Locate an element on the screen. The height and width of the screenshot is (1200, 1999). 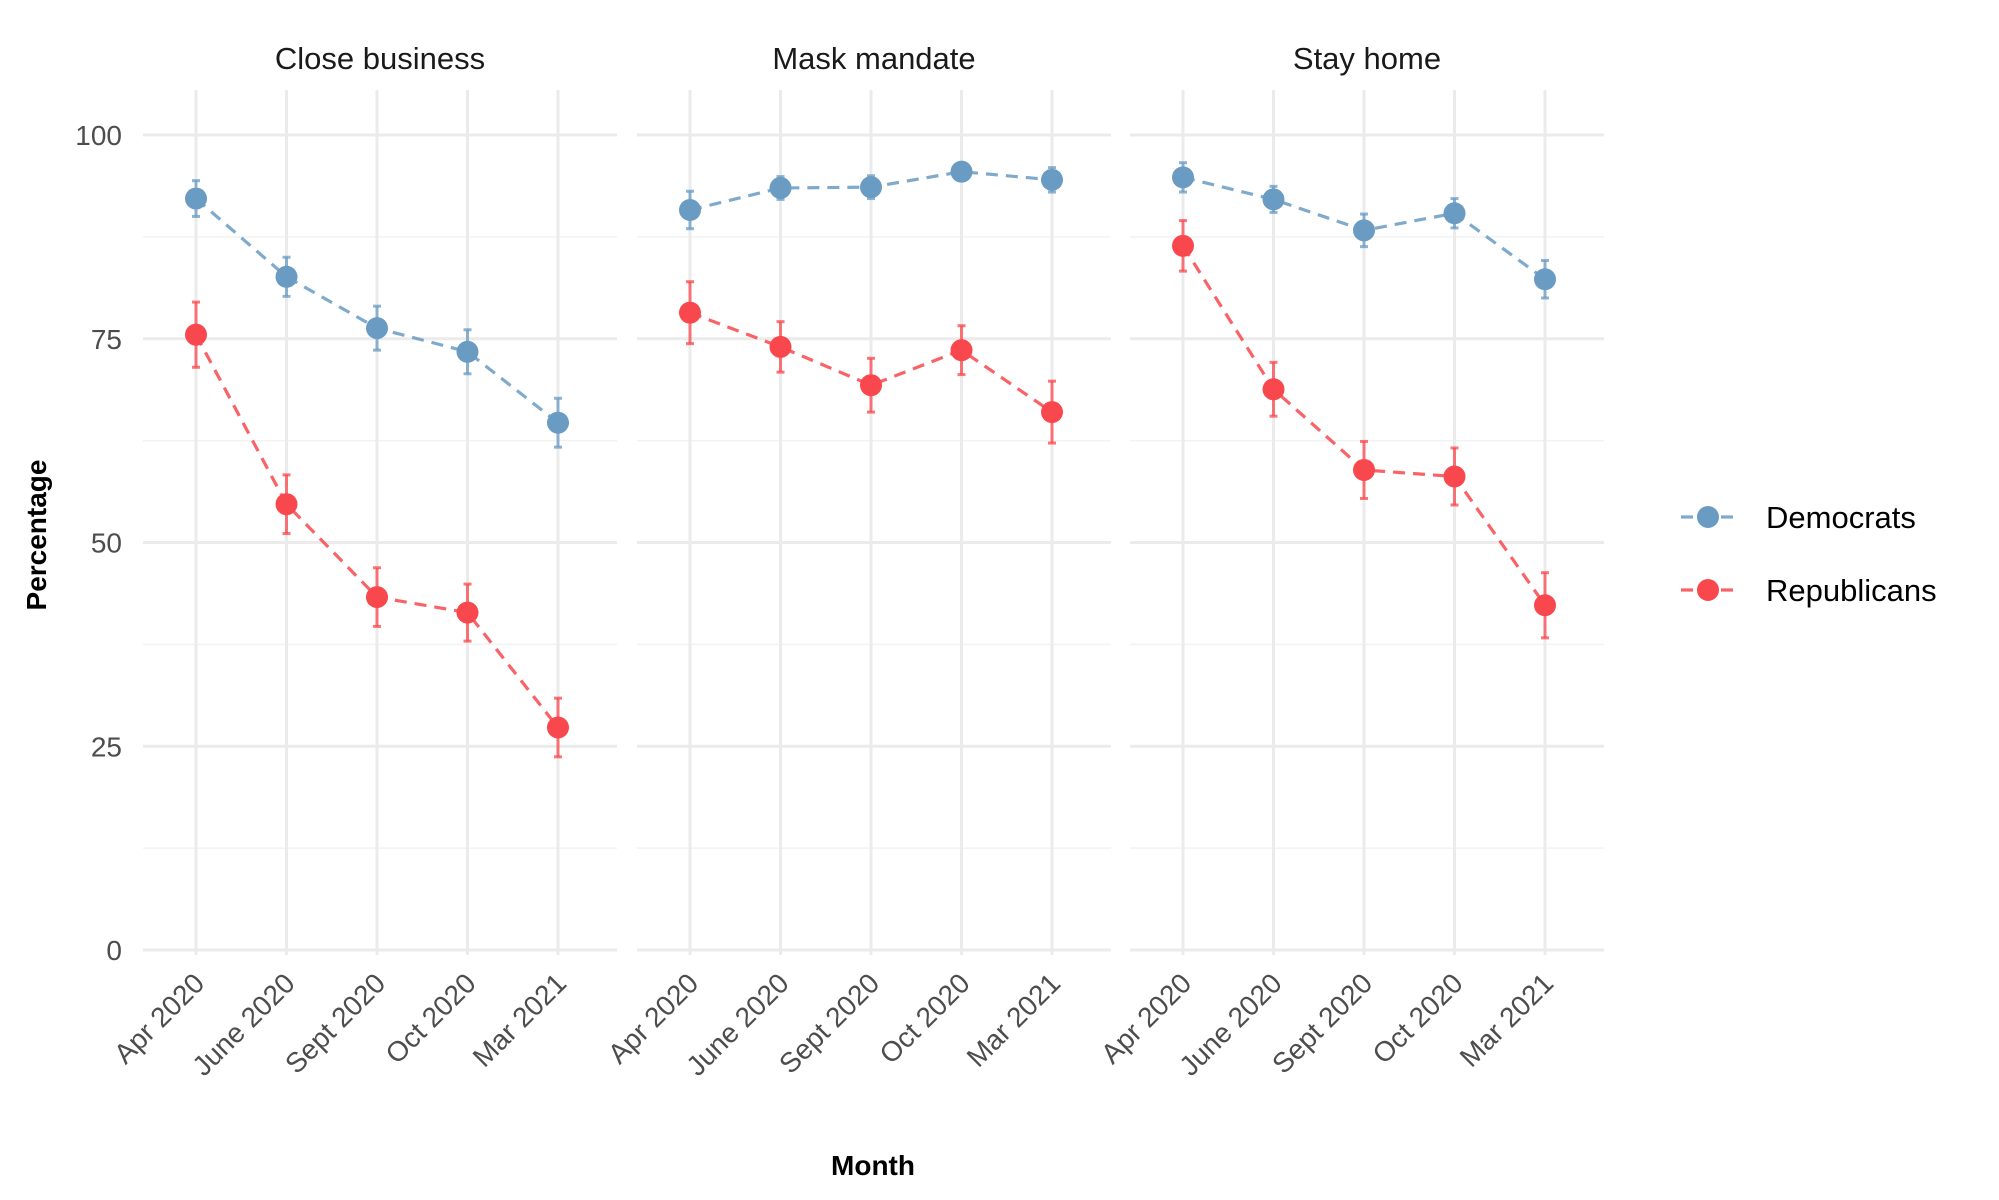
legend-label: Democrats is located at coordinates (1841, 517).